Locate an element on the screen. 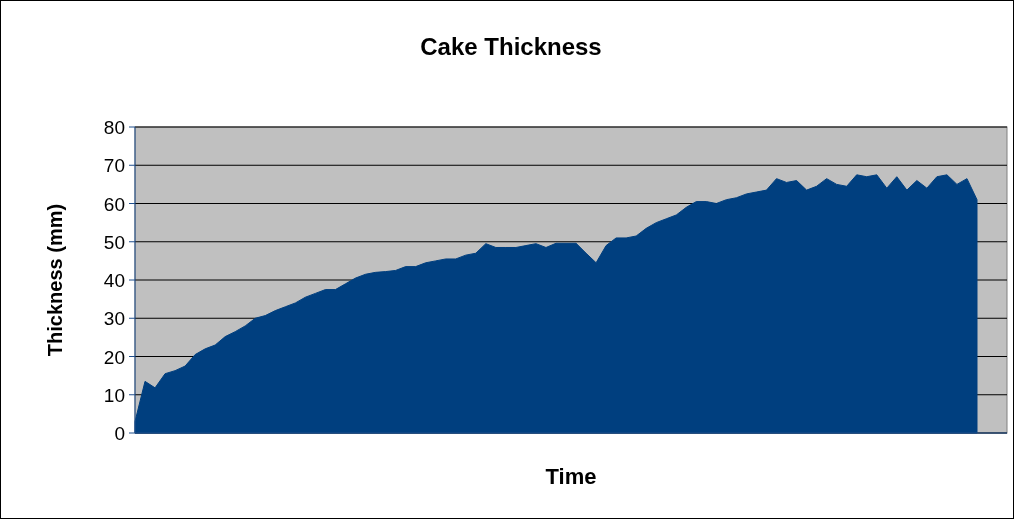 Image resolution: width=1014 pixels, height=519 pixels. y-tick-label: 10 is located at coordinates (114, 395).